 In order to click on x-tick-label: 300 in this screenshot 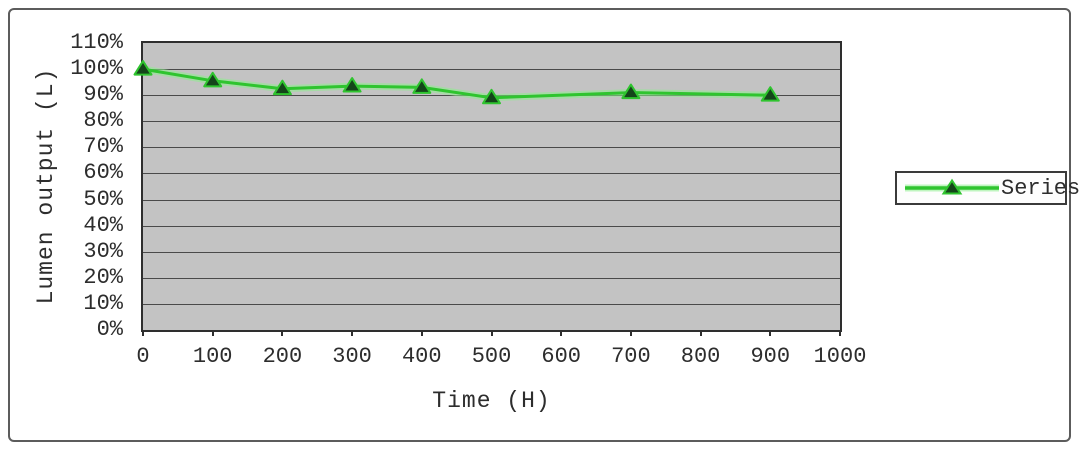, I will do `click(352, 356)`.